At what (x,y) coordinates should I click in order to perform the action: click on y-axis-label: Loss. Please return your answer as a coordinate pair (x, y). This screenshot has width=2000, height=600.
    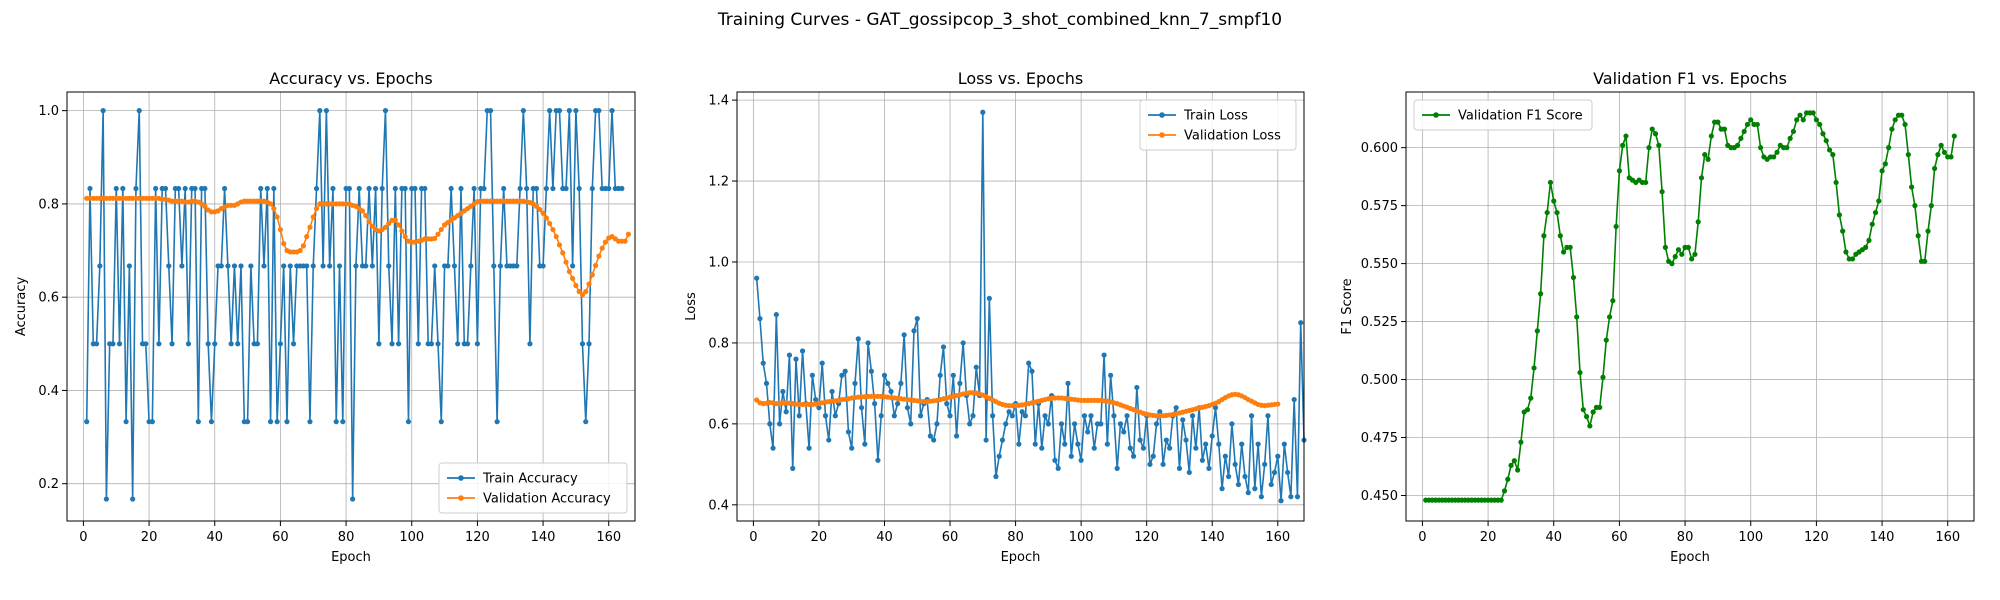
    Looking at the image, I should click on (691, 306).